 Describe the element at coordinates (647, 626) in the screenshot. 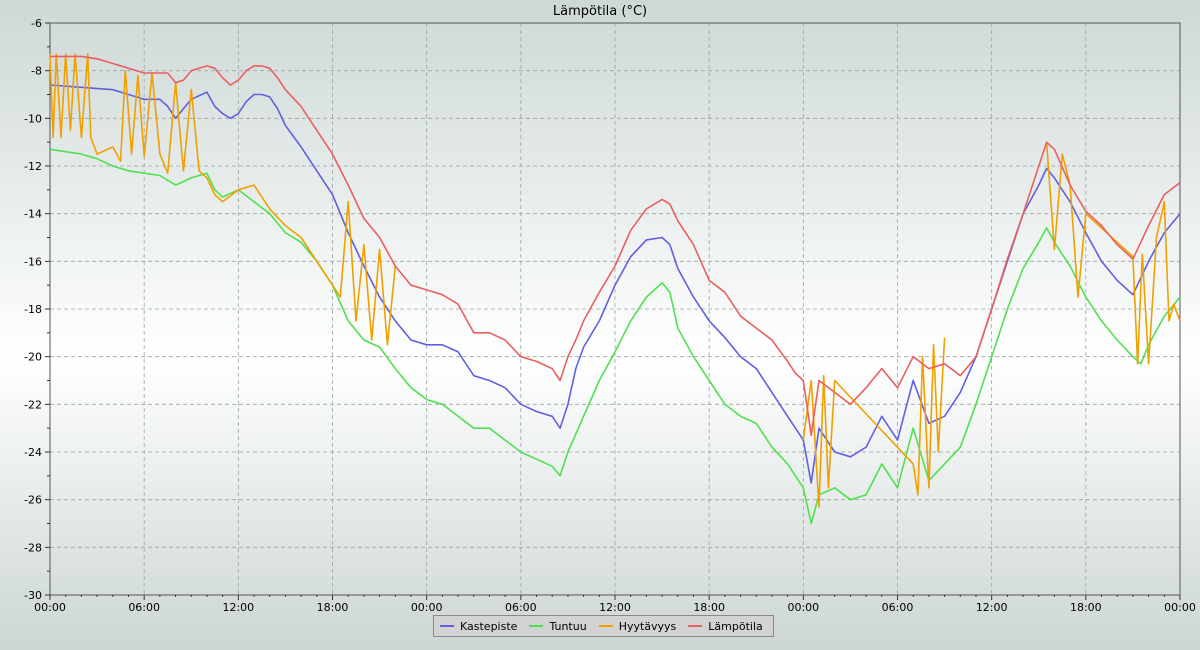

I see `legend-label: Hyytävyys` at that location.